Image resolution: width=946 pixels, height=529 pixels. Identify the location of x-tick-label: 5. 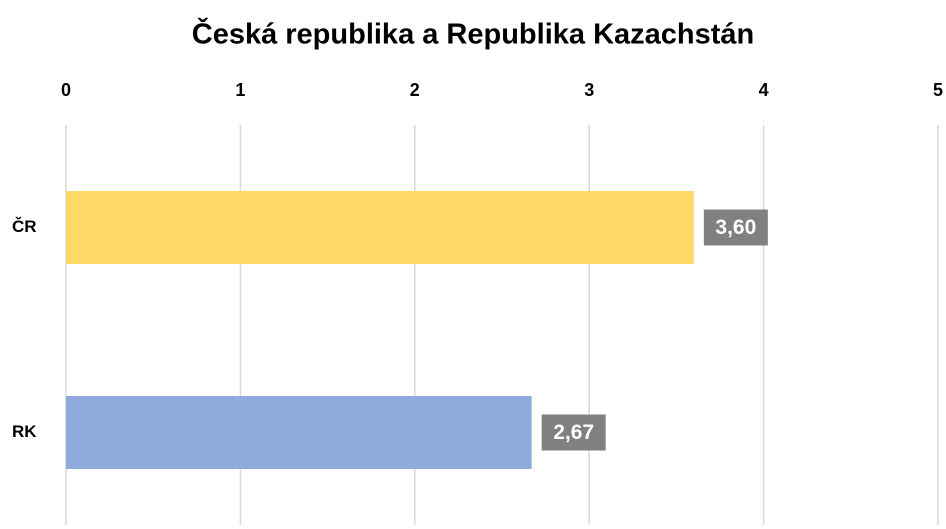
(938, 90).